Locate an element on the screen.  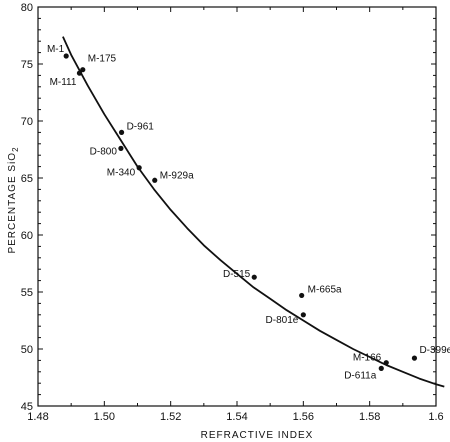
y-tick-label: 60 is located at coordinates (27, 236).